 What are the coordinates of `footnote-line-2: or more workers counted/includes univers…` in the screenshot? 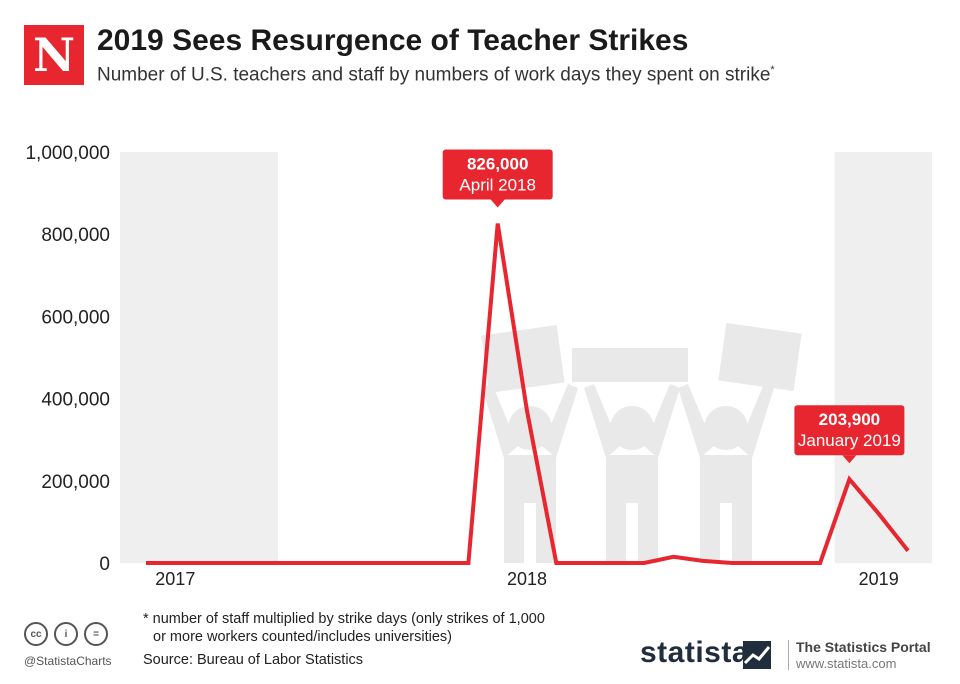 It's located at (302, 637).